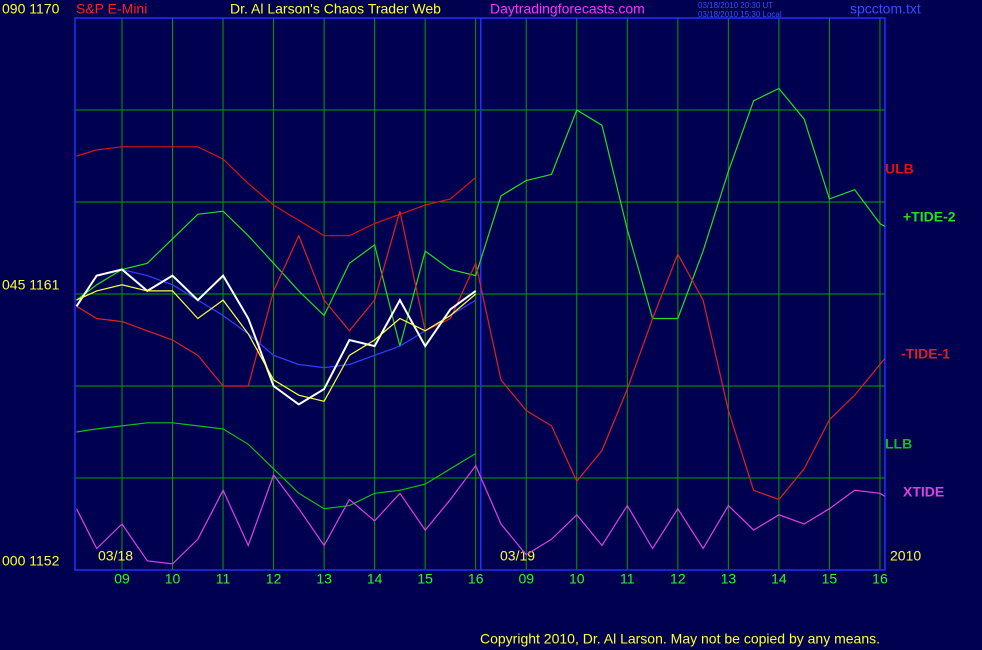 Image resolution: width=982 pixels, height=650 pixels. Describe the element at coordinates (898, 444) in the screenshot. I see `series-label: LLB` at that location.